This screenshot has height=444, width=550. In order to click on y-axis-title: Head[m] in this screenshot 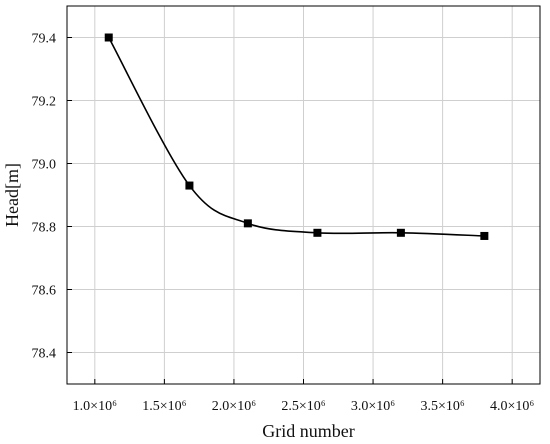, I will do `click(12, 195)`.